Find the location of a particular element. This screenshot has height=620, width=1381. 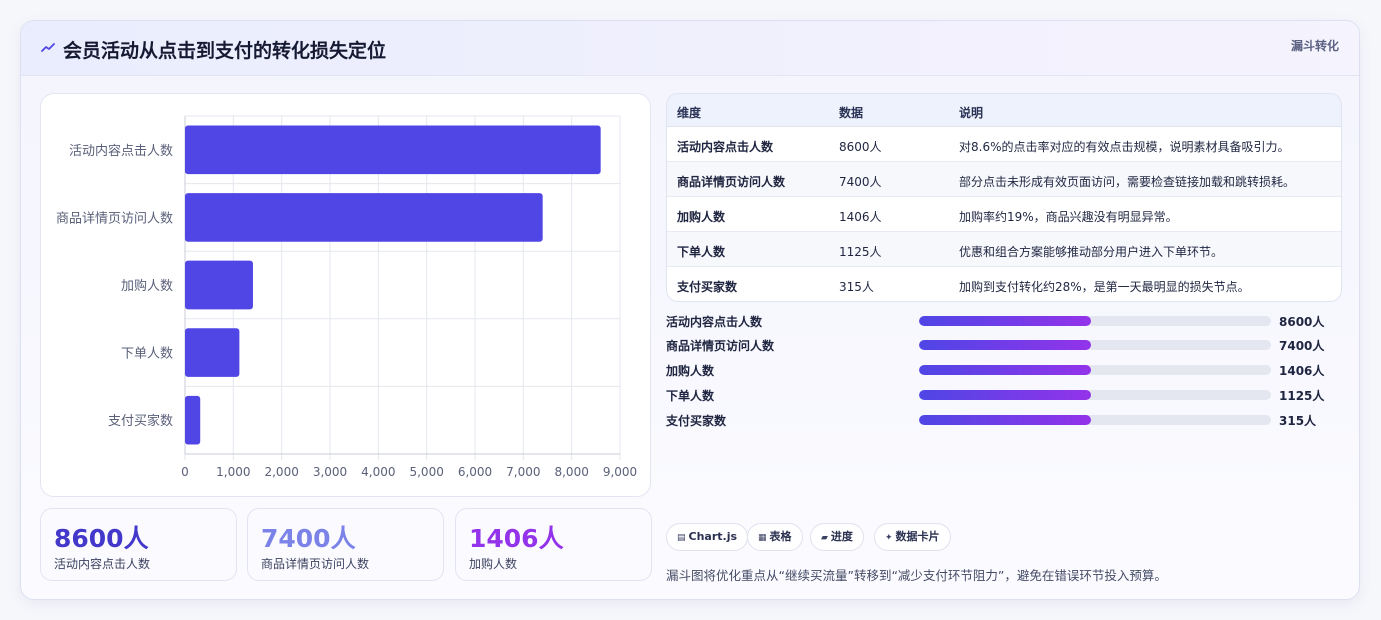

chip-label: 进度 is located at coordinates (841, 536).